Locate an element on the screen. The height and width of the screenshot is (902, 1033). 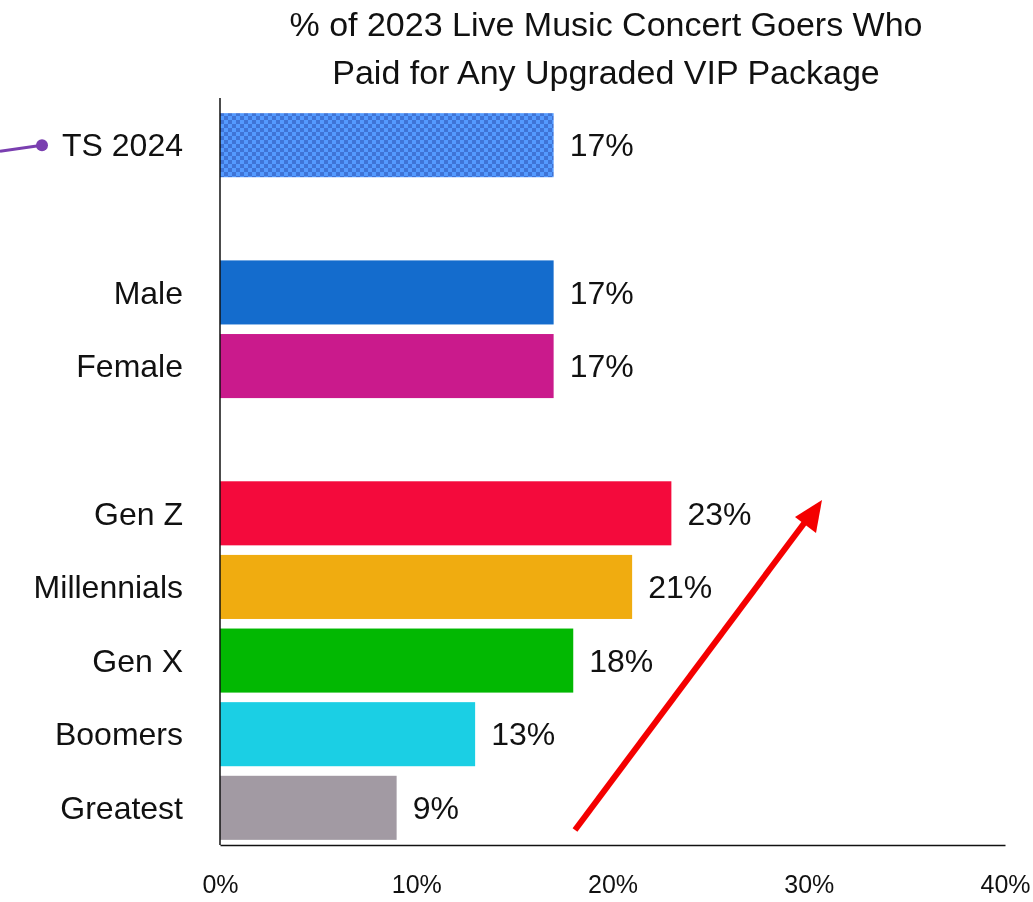
x-tick-label: 40% is located at coordinates (1005, 883).